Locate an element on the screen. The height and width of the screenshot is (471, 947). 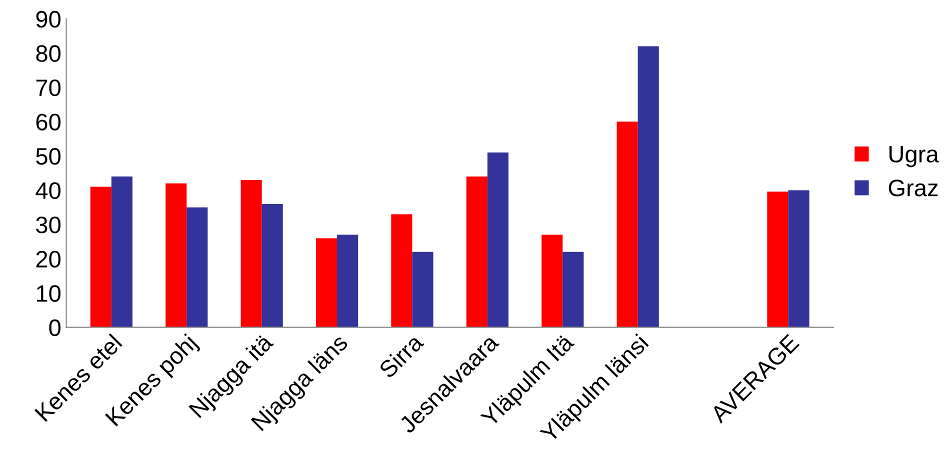
legend-label: Graz is located at coordinates (913, 188).